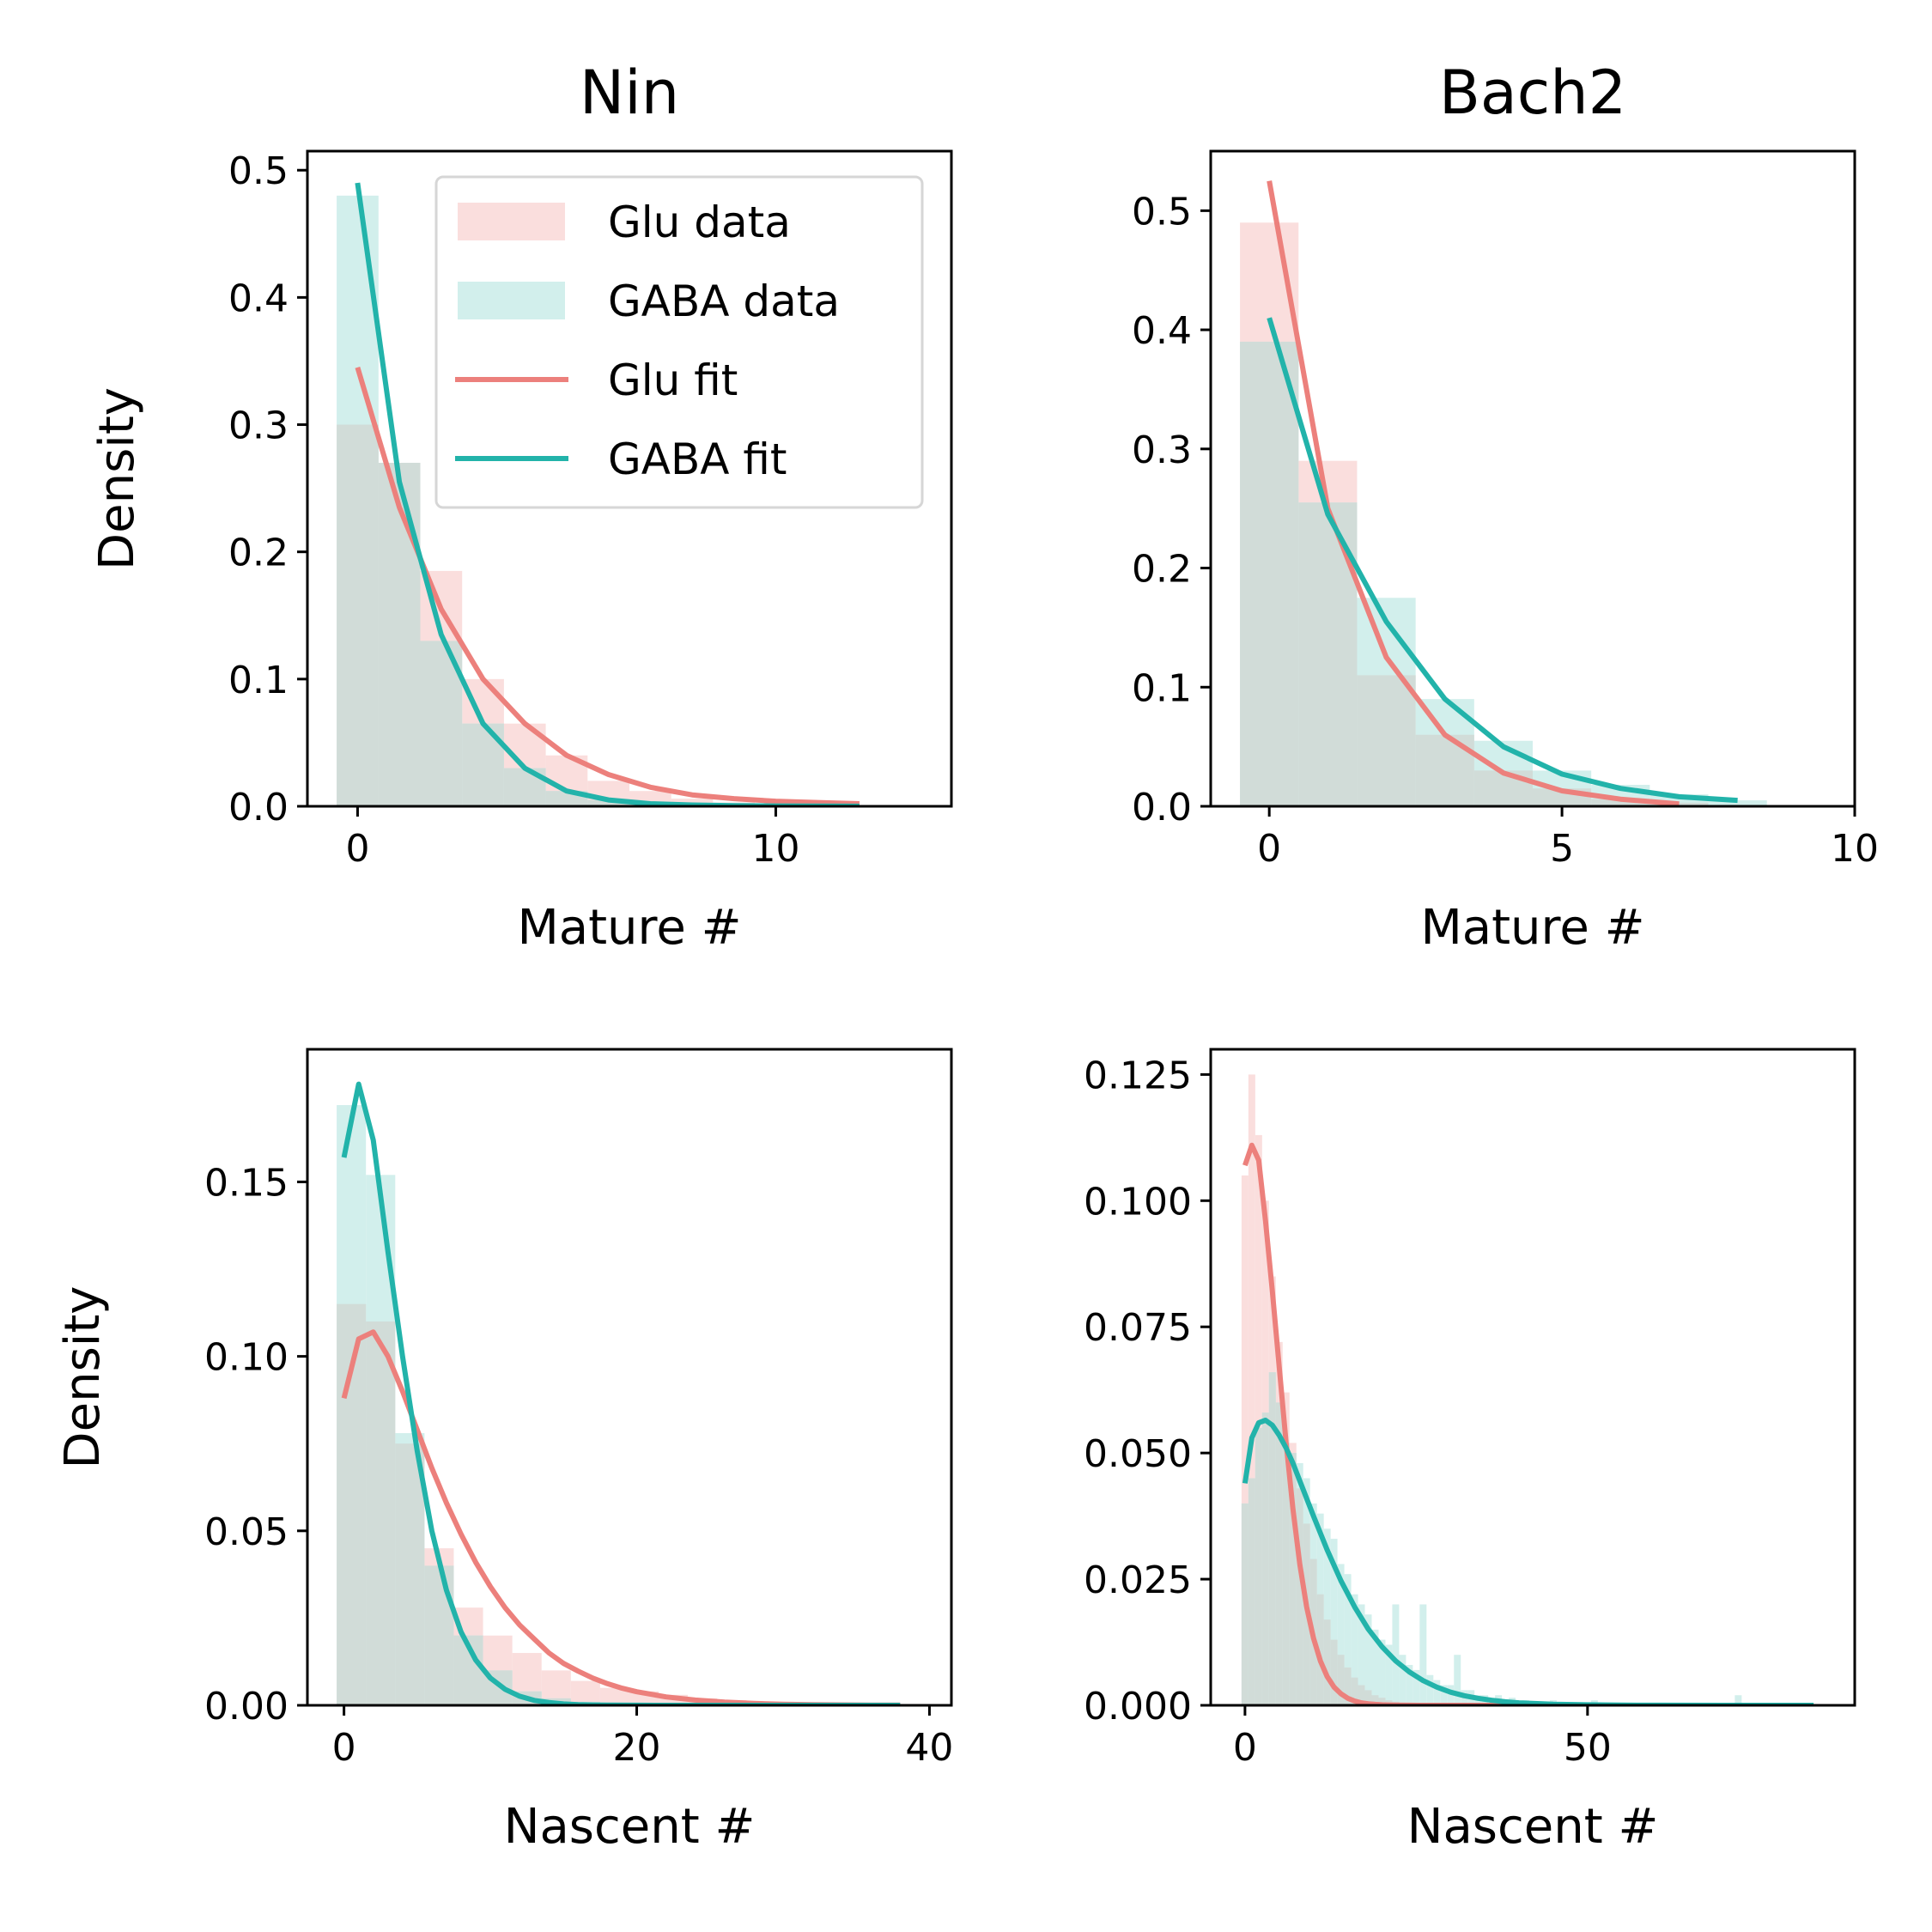 This screenshot has width=1932, height=1932. Describe the element at coordinates (929, 1748) in the screenshot. I see `x-tick-label: 40` at that location.